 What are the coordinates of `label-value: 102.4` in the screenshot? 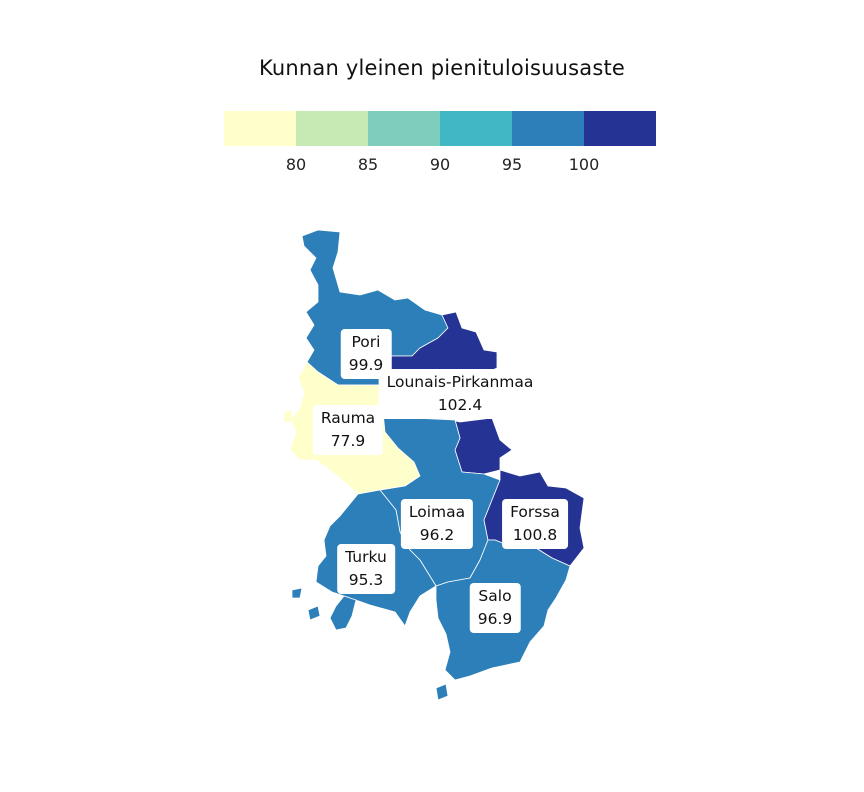 It's located at (460, 405).